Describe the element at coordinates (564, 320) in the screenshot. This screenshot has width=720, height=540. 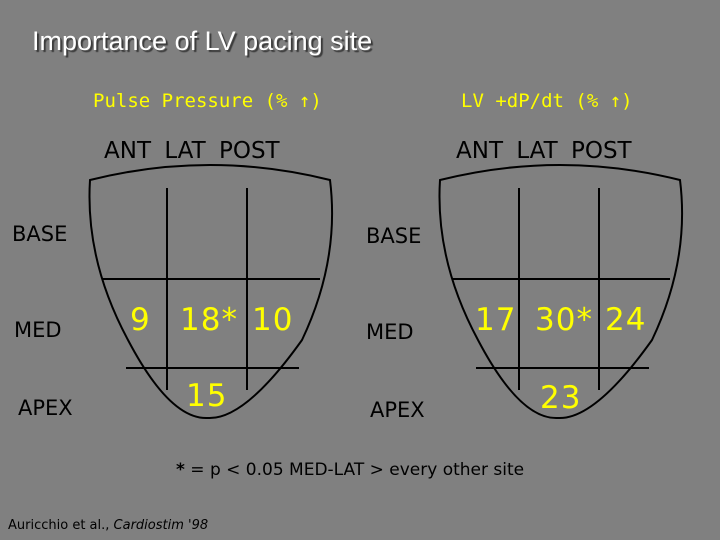
I see `lv-dpdt-med-lat-value: 30*` at that location.